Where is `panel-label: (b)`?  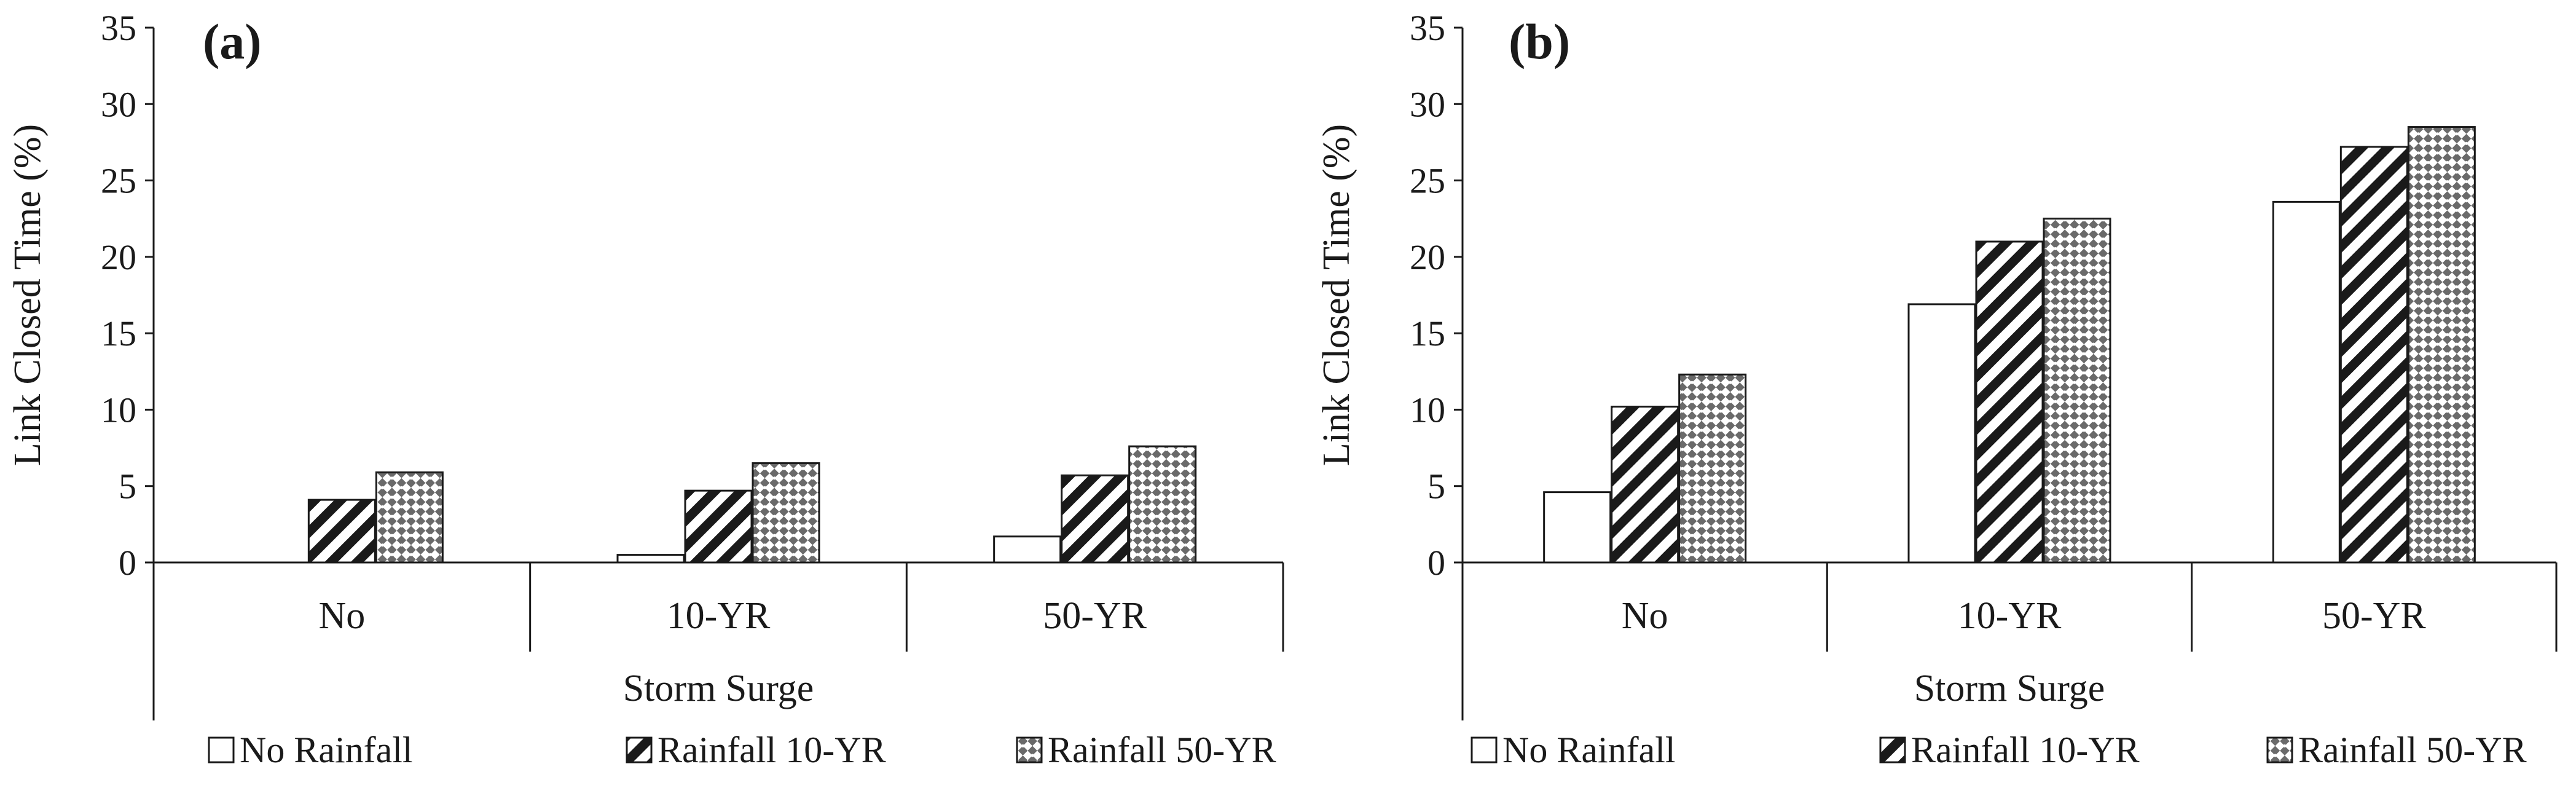
panel-label: (b) is located at coordinates (1539, 41).